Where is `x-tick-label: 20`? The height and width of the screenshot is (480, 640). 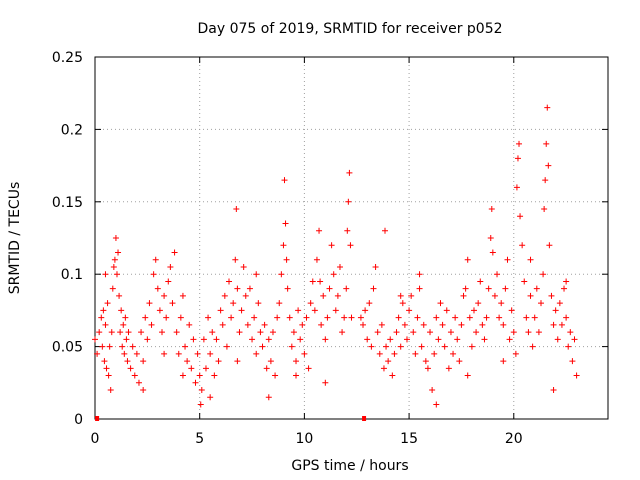 x-tick-label: 20 is located at coordinates (514, 439).